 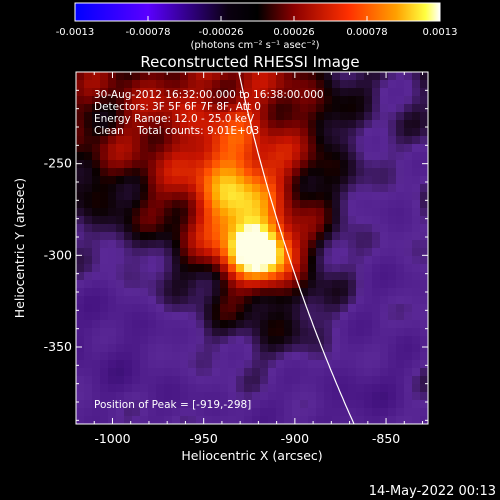 I want to click on plot-title: Reconstructed RHESSI Image, so click(x=249, y=62).